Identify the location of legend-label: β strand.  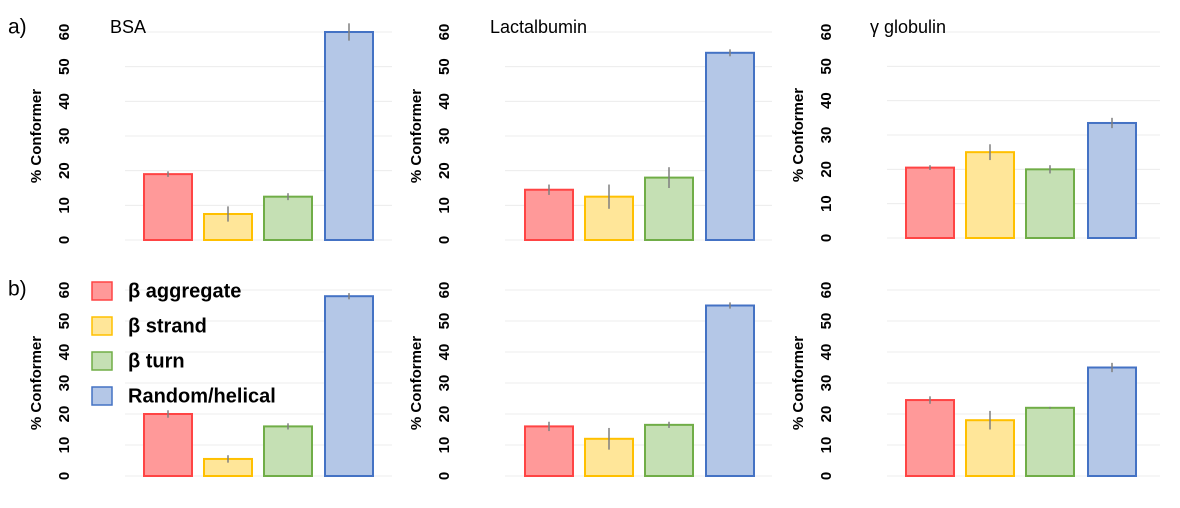
(167, 326).